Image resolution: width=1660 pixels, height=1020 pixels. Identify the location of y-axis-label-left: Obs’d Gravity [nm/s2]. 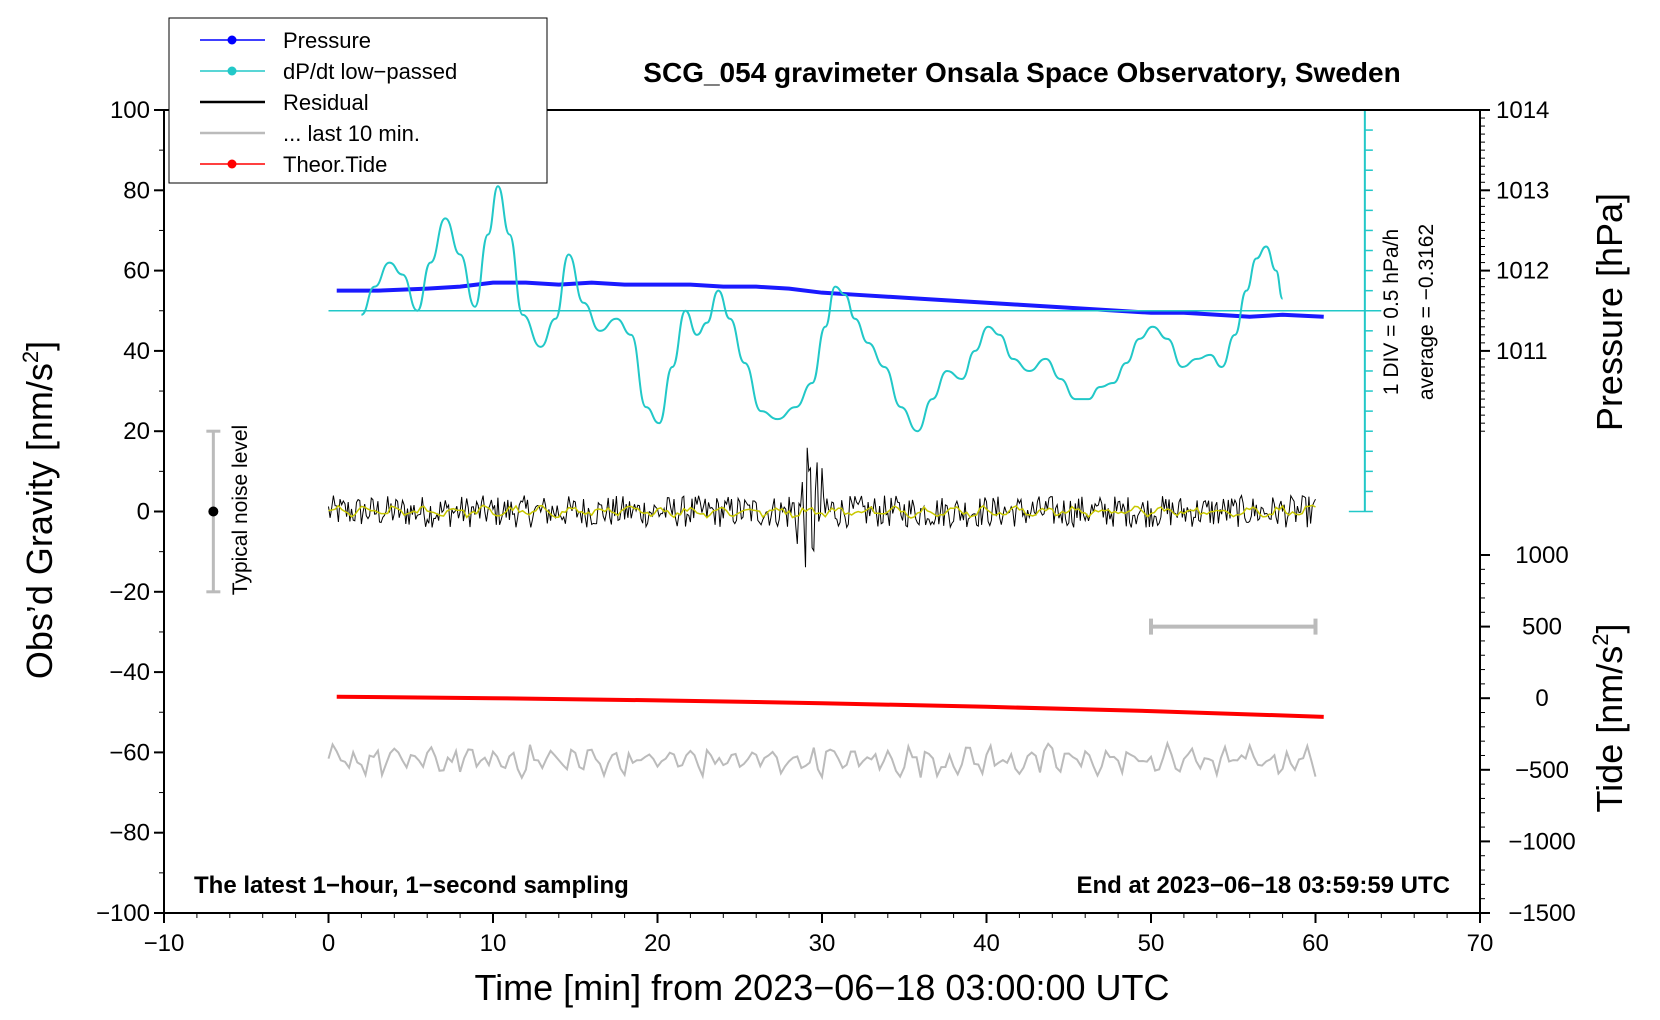
(39, 510).